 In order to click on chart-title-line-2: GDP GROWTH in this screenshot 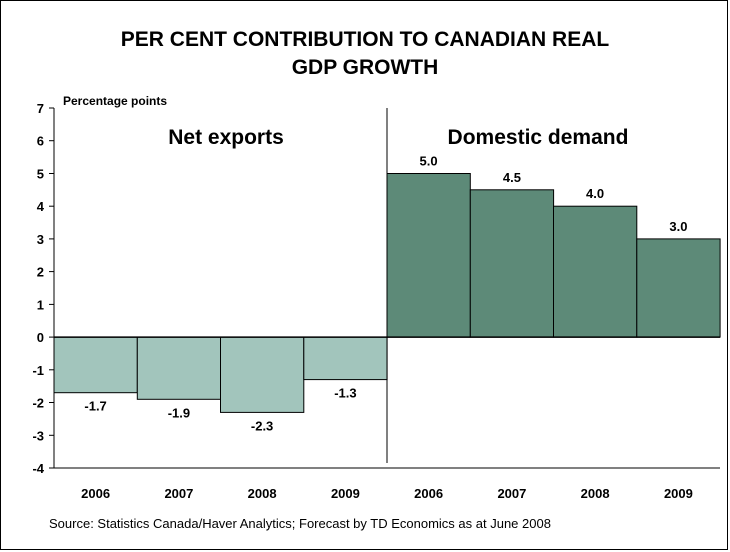, I will do `click(365, 67)`.